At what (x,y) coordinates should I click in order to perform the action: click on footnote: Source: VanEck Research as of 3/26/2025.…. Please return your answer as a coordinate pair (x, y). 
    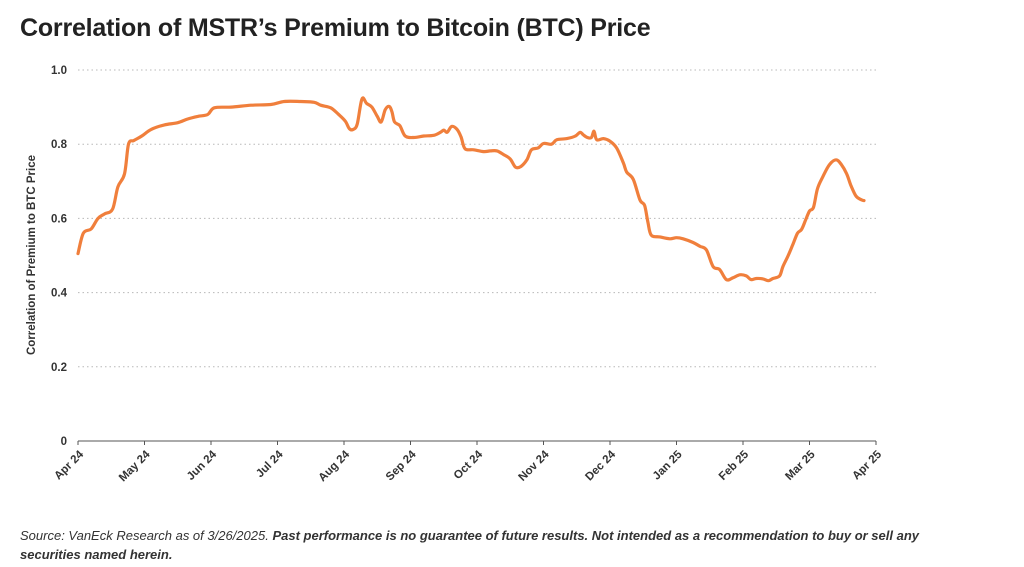
    Looking at the image, I should click on (470, 545).